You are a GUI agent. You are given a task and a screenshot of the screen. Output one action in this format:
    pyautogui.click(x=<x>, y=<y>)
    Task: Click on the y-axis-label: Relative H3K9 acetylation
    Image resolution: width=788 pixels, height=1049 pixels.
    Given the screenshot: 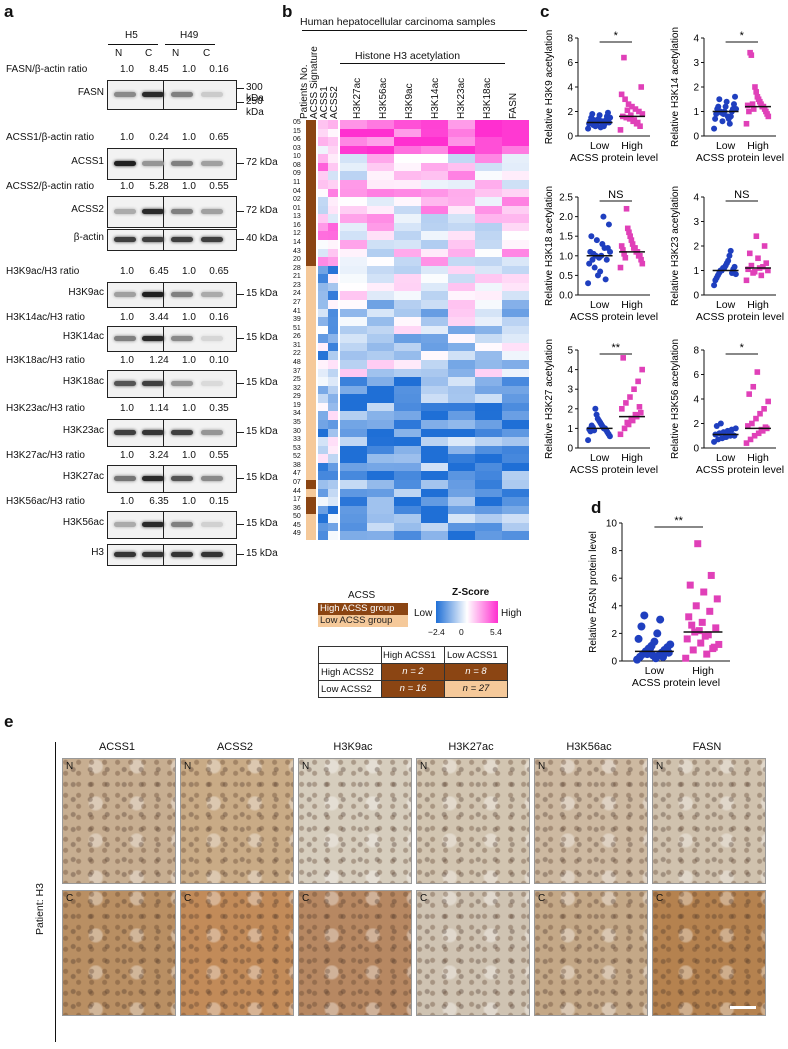 What is the action you would take?
    pyautogui.click(x=549, y=87)
    